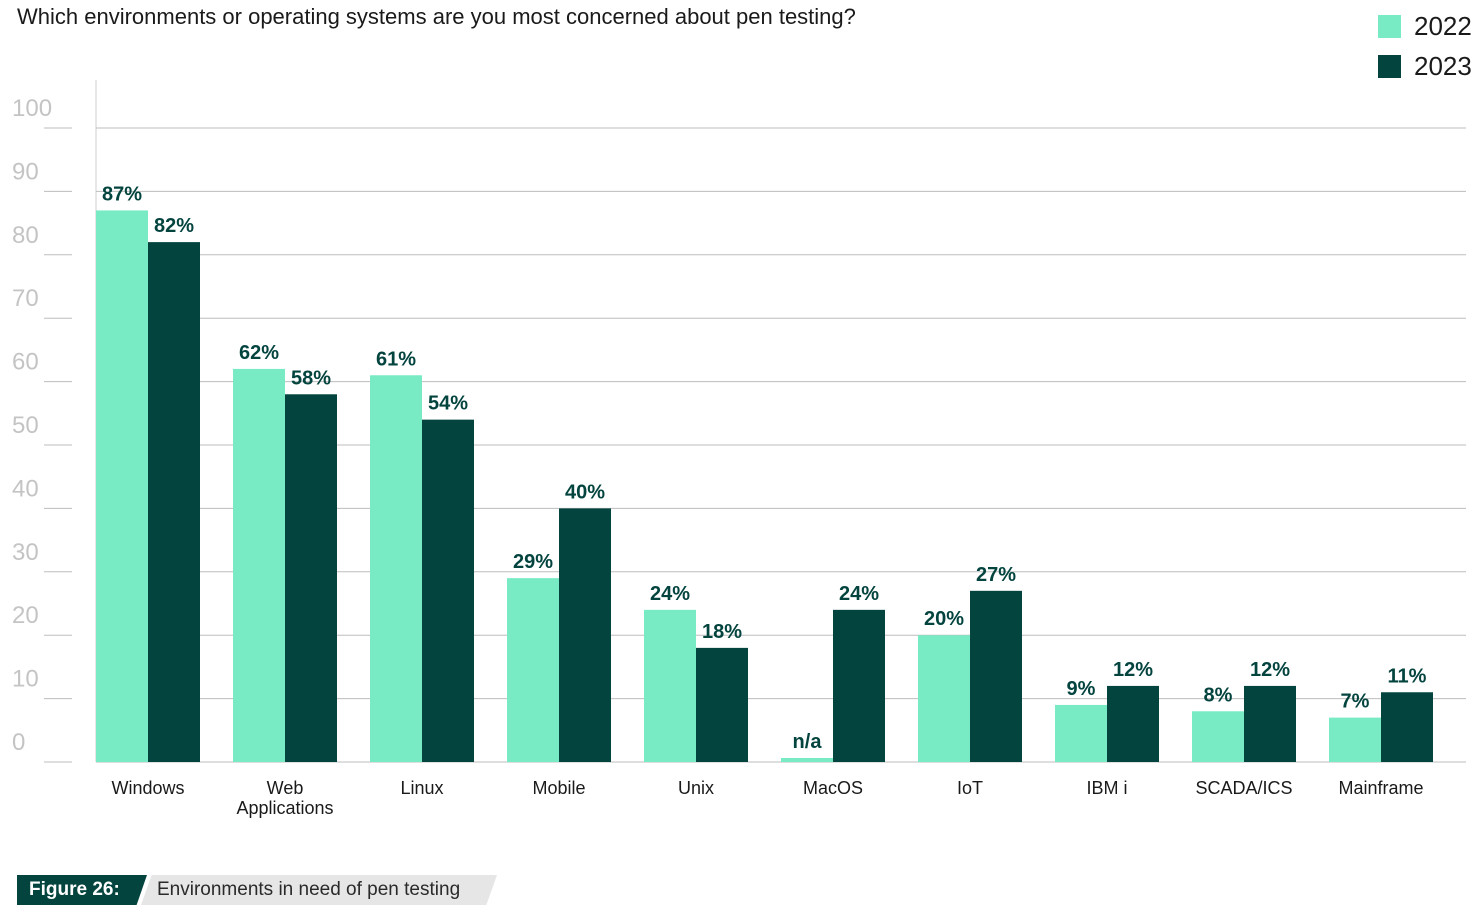 This screenshot has height=907, width=1476. I want to click on x-tick-label: Applications, so click(284, 808).